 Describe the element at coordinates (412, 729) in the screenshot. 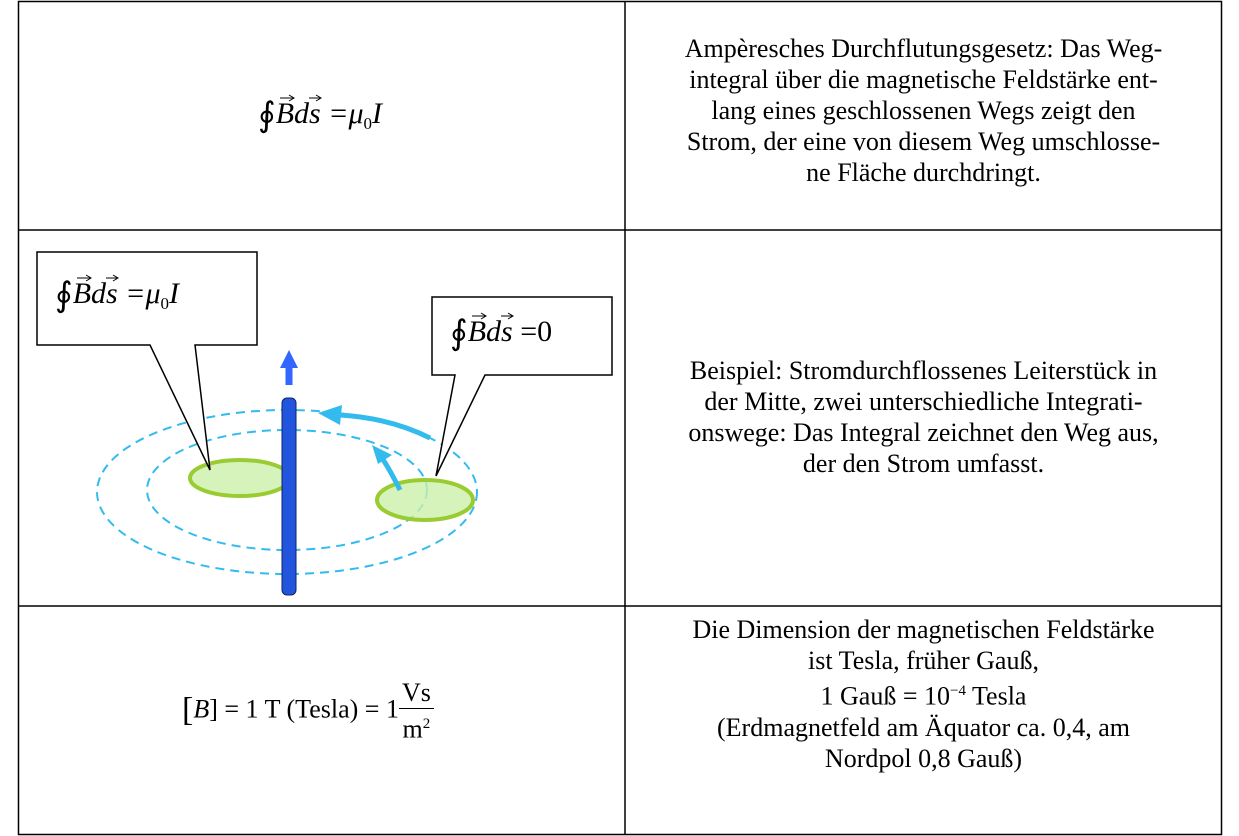

I see `denominator: m` at that location.